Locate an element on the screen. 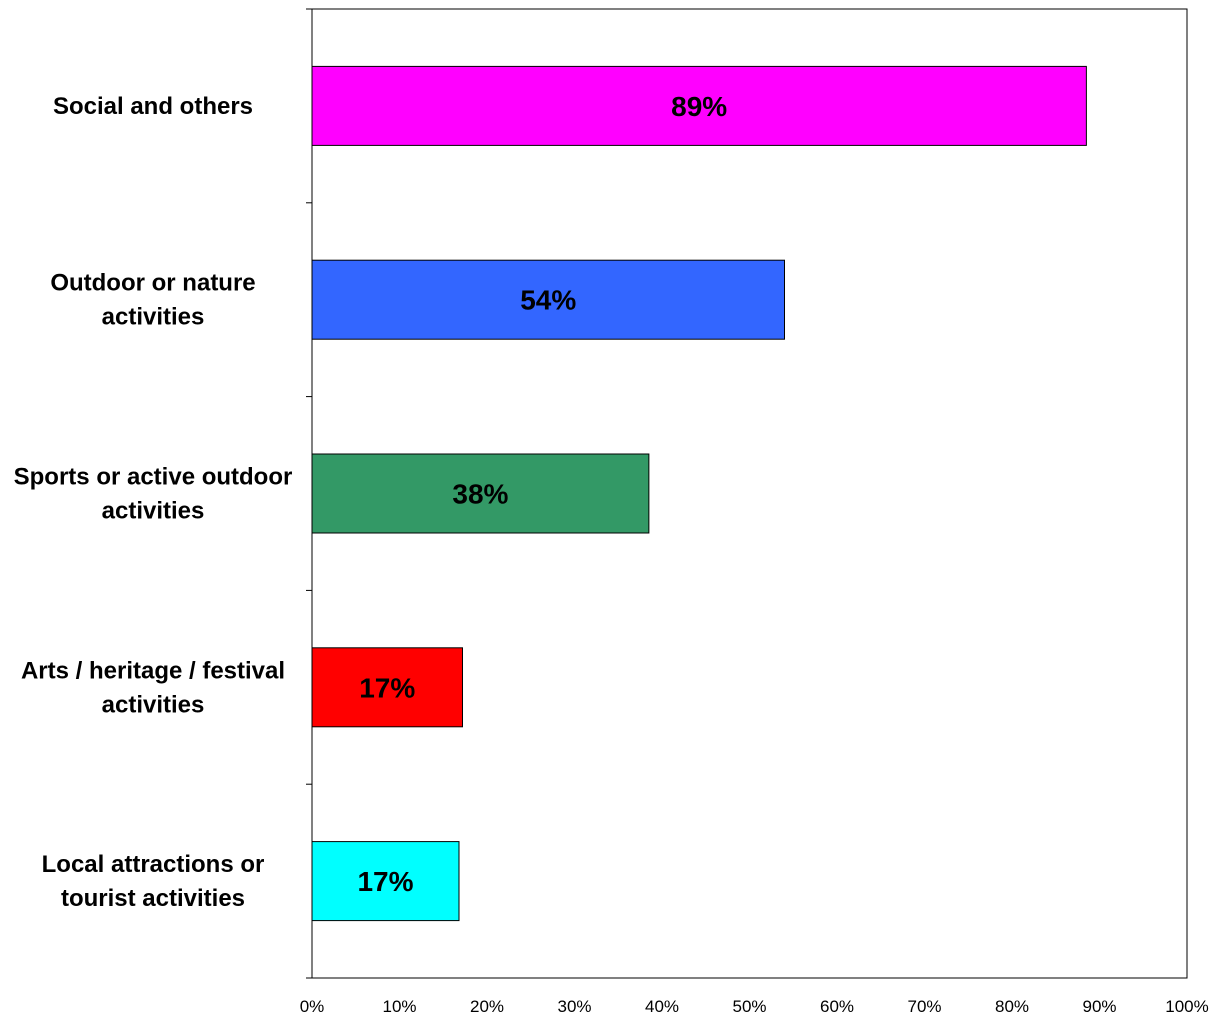  category-label: Social and others is located at coordinates (153, 106).